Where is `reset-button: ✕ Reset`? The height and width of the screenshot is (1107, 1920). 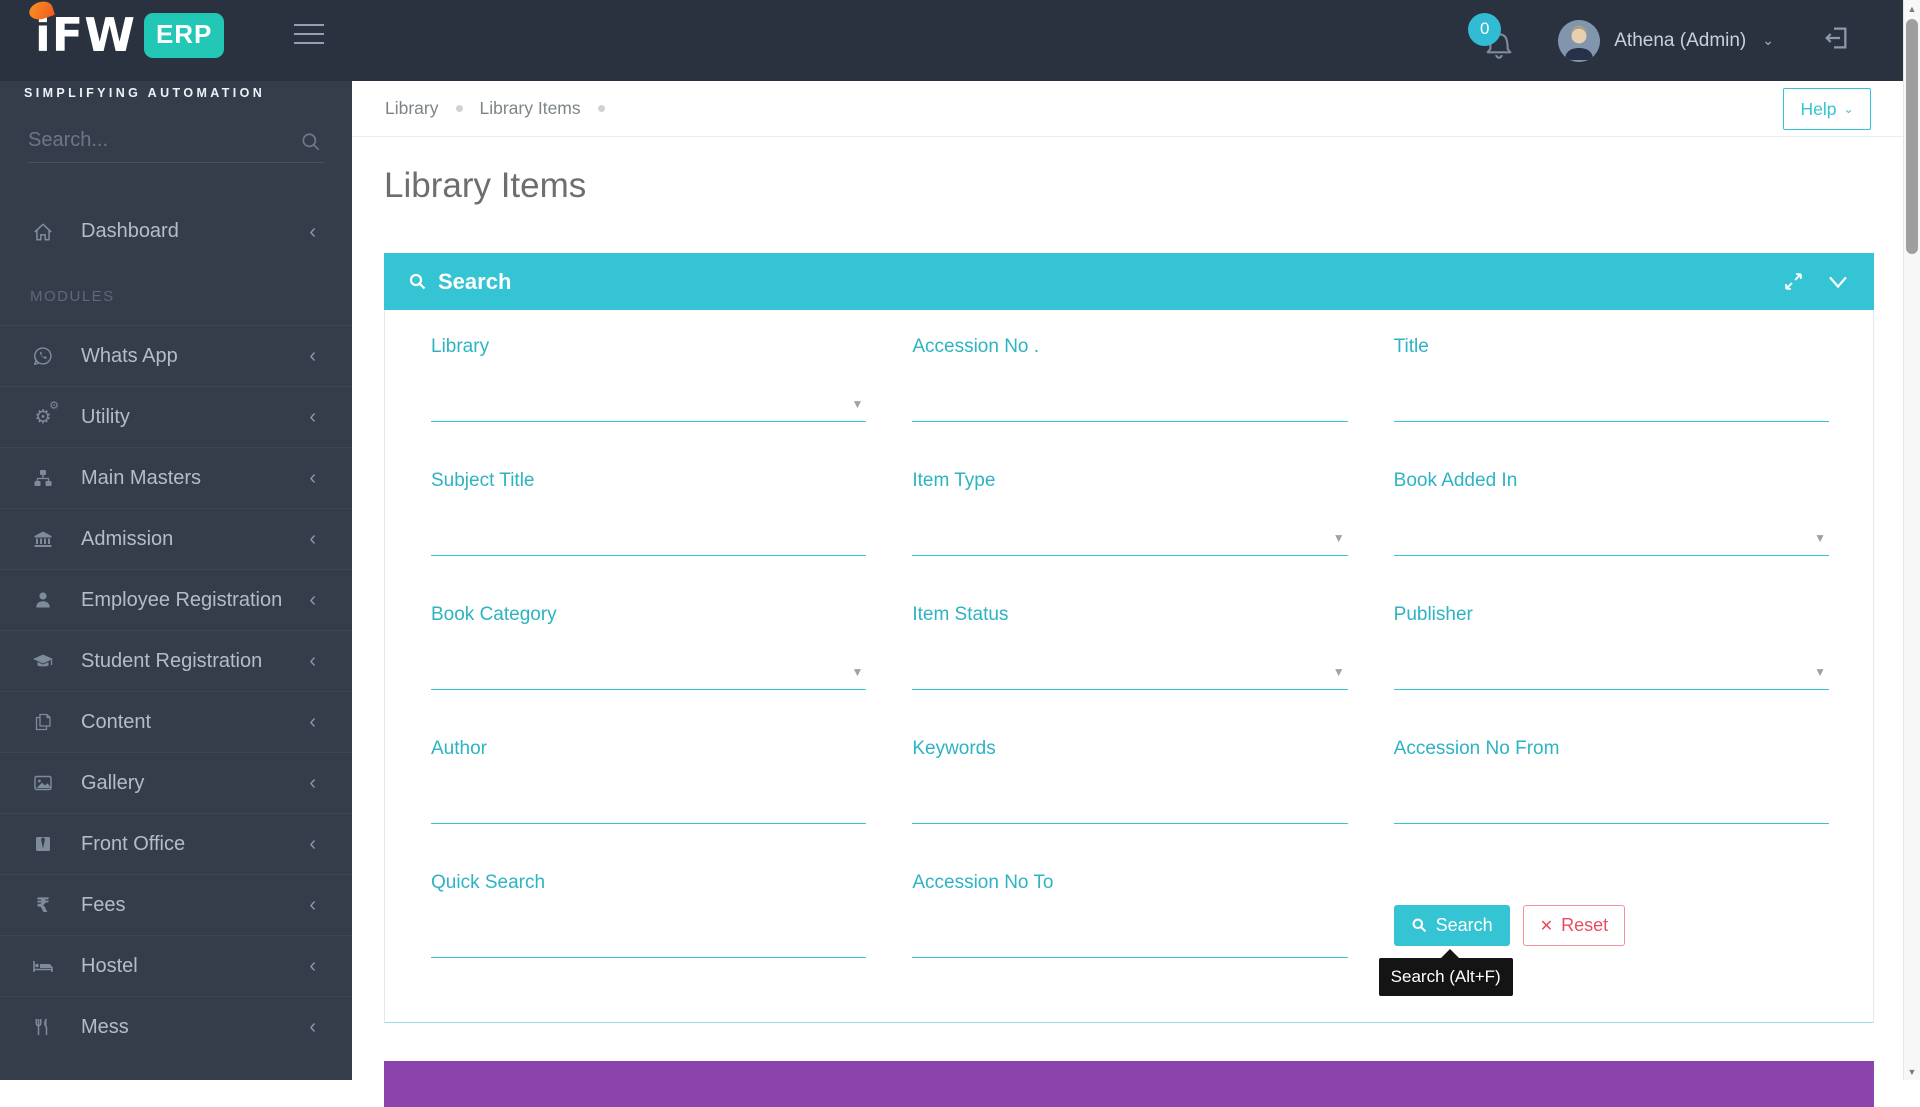
reset-button: ✕ Reset is located at coordinates (1574, 925).